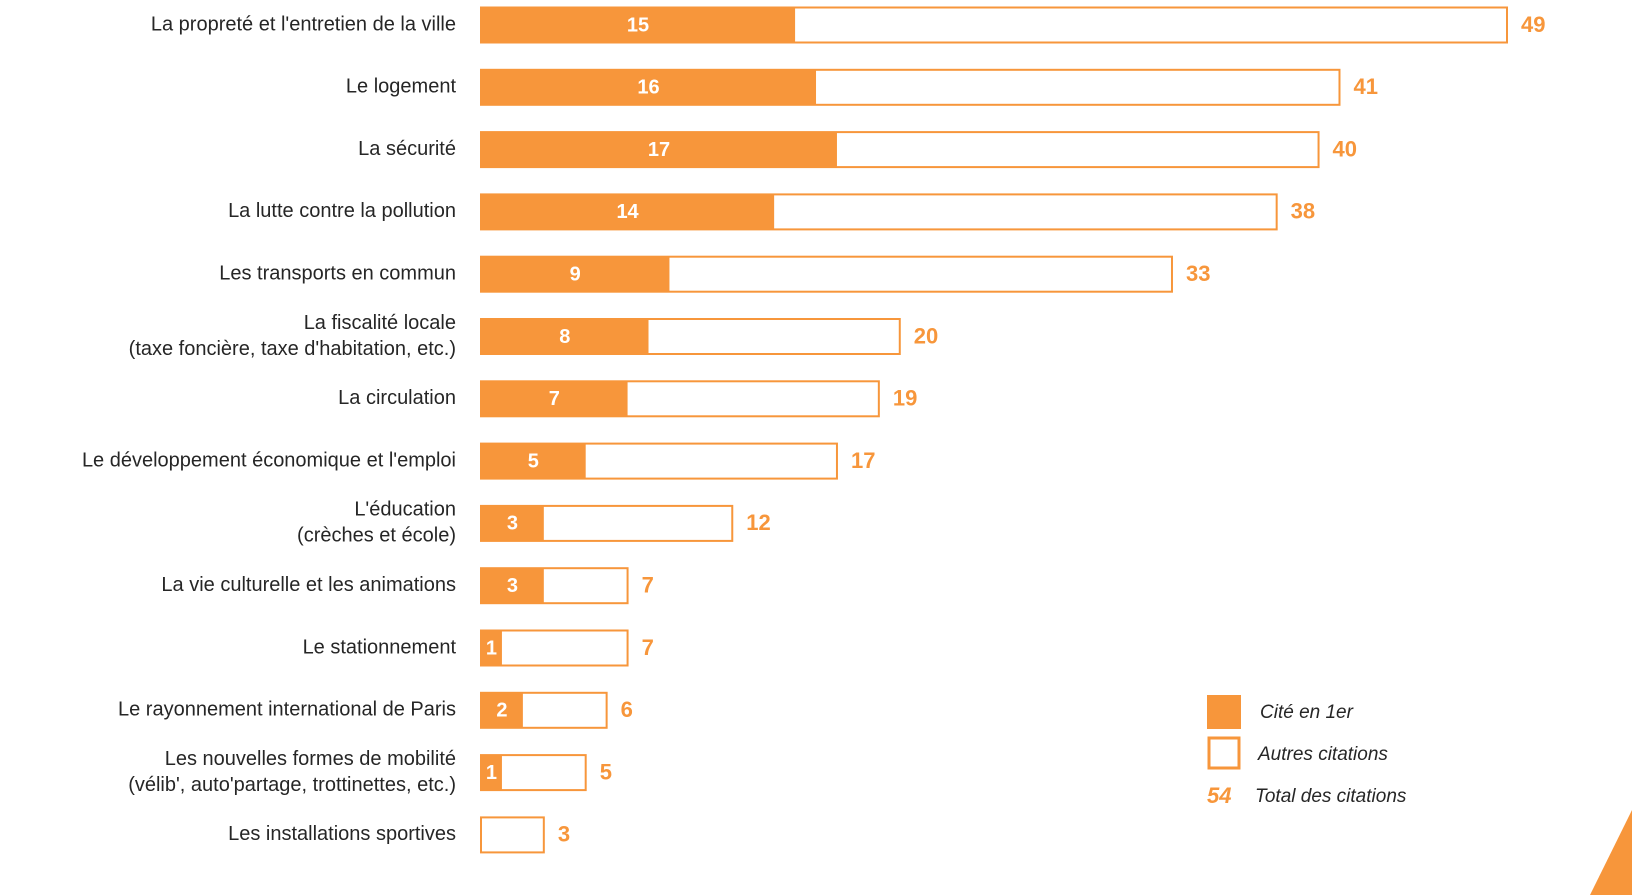 The width and height of the screenshot is (1632, 895). Describe the element at coordinates (863, 460) in the screenshot. I see `total-label: 17` at that location.